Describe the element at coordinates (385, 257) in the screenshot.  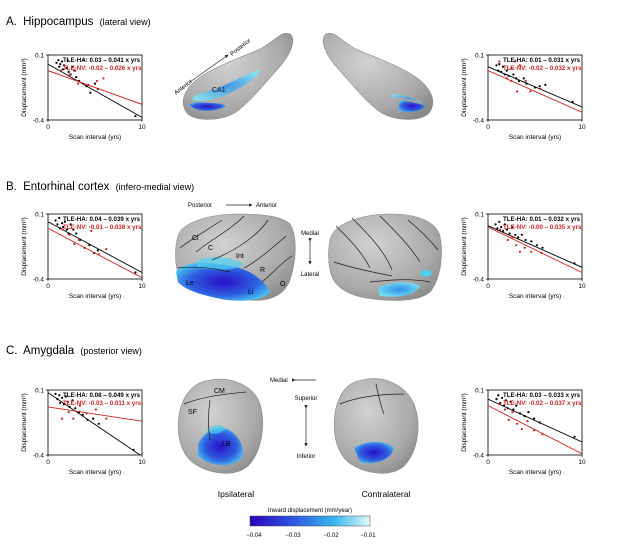
I see `entorhinal-contralateral-surface` at that location.